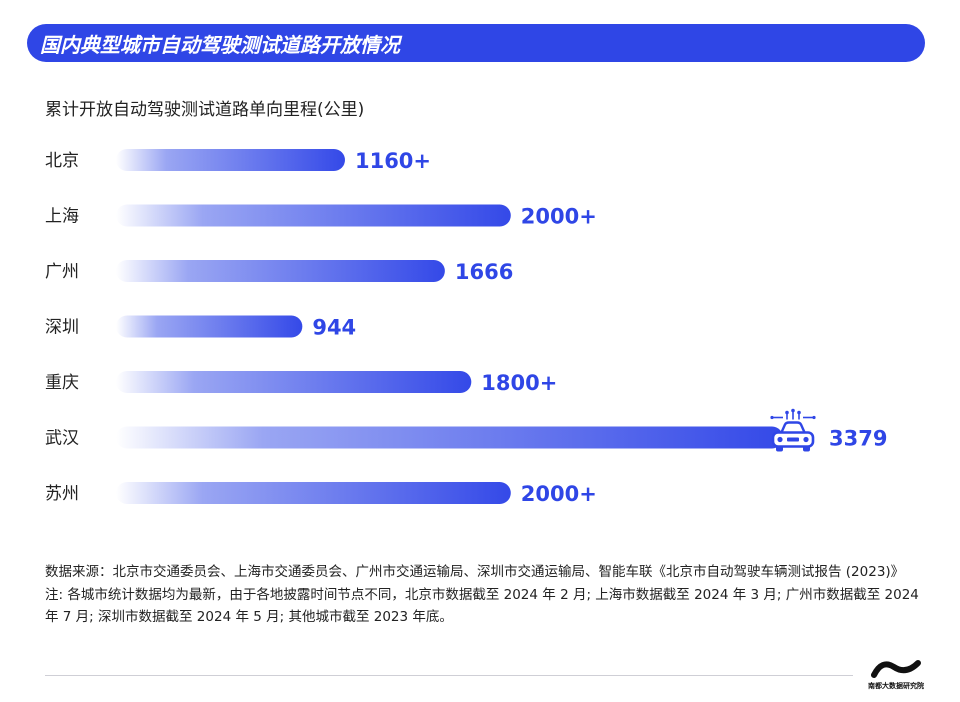  What do you see at coordinates (62, 161) in the screenshot?
I see `category-label: 北京` at bounding box center [62, 161].